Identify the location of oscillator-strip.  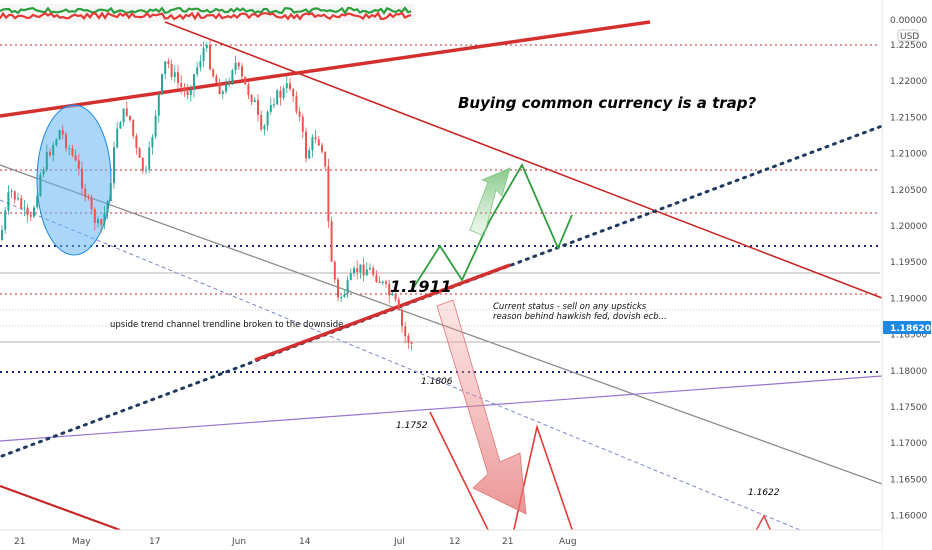
(207, 13).